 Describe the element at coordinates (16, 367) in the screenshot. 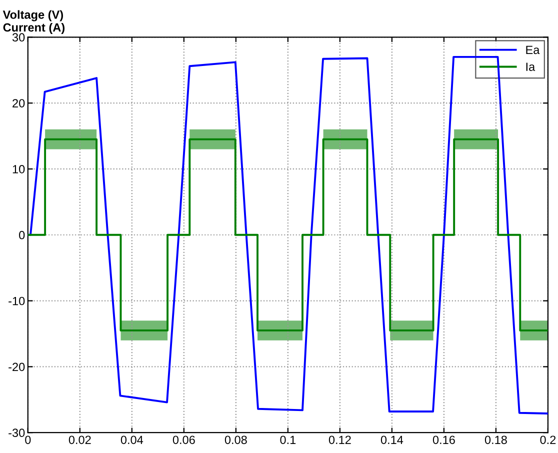

I see `y-tick-label: -20` at that location.